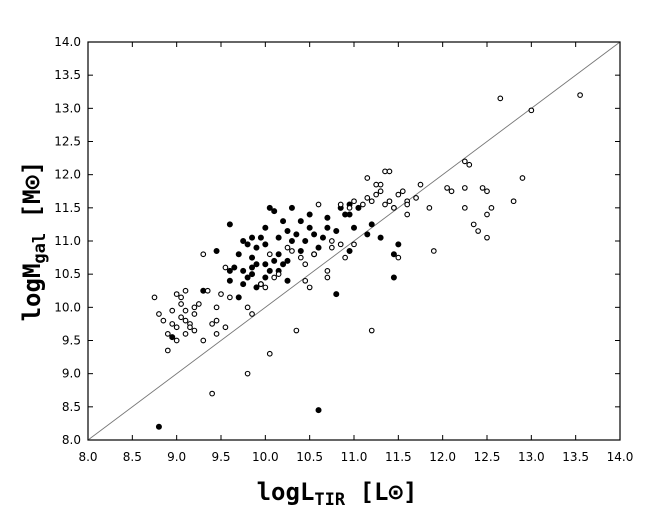 The width and height of the screenshot is (667, 517). Describe the element at coordinates (67, 274) in the screenshot. I see `y-tick-label: 10.5` at that location.